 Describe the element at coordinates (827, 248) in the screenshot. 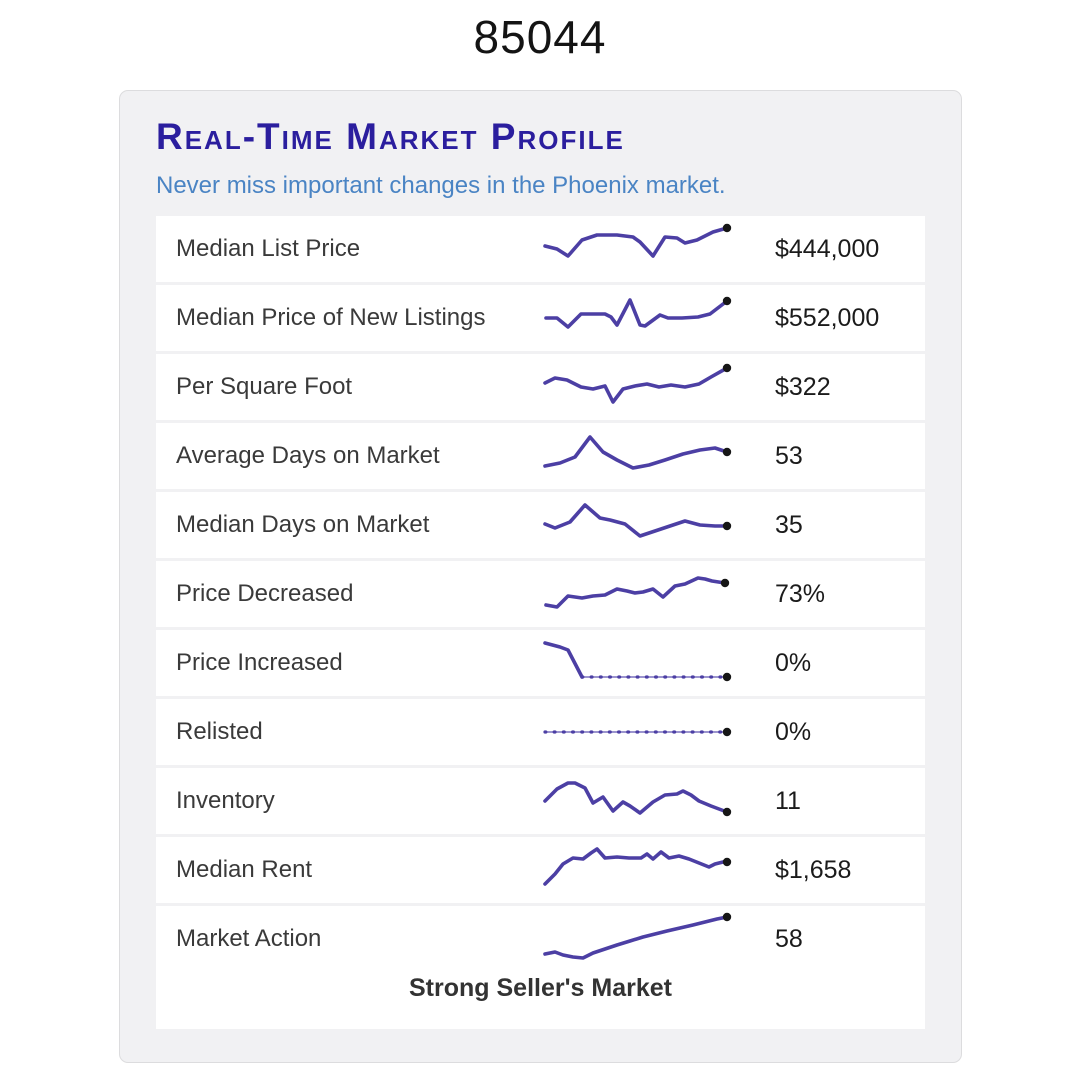

I see `metric-value: $444,000` at that location.